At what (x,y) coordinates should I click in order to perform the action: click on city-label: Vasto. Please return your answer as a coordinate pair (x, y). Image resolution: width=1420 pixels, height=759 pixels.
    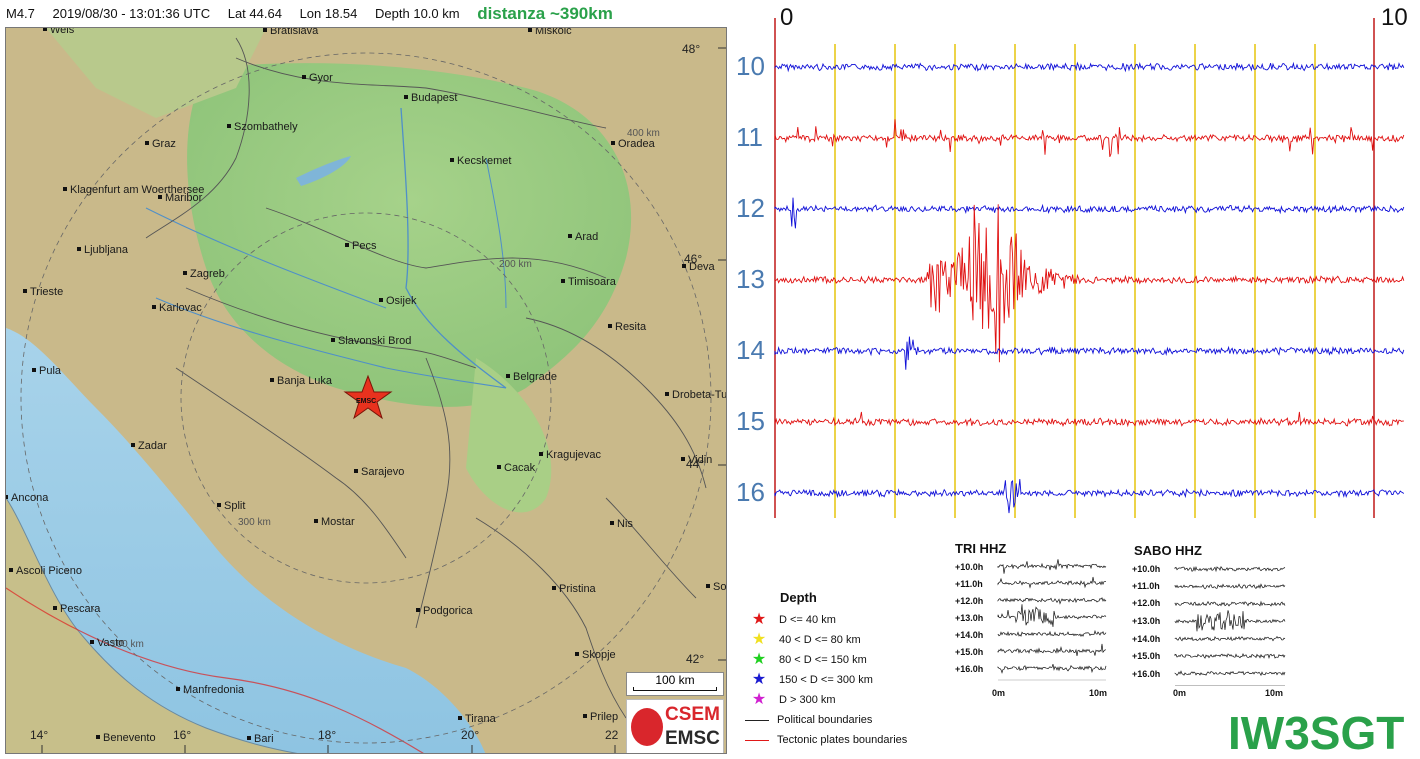
    Looking at the image, I should click on (107, 643).